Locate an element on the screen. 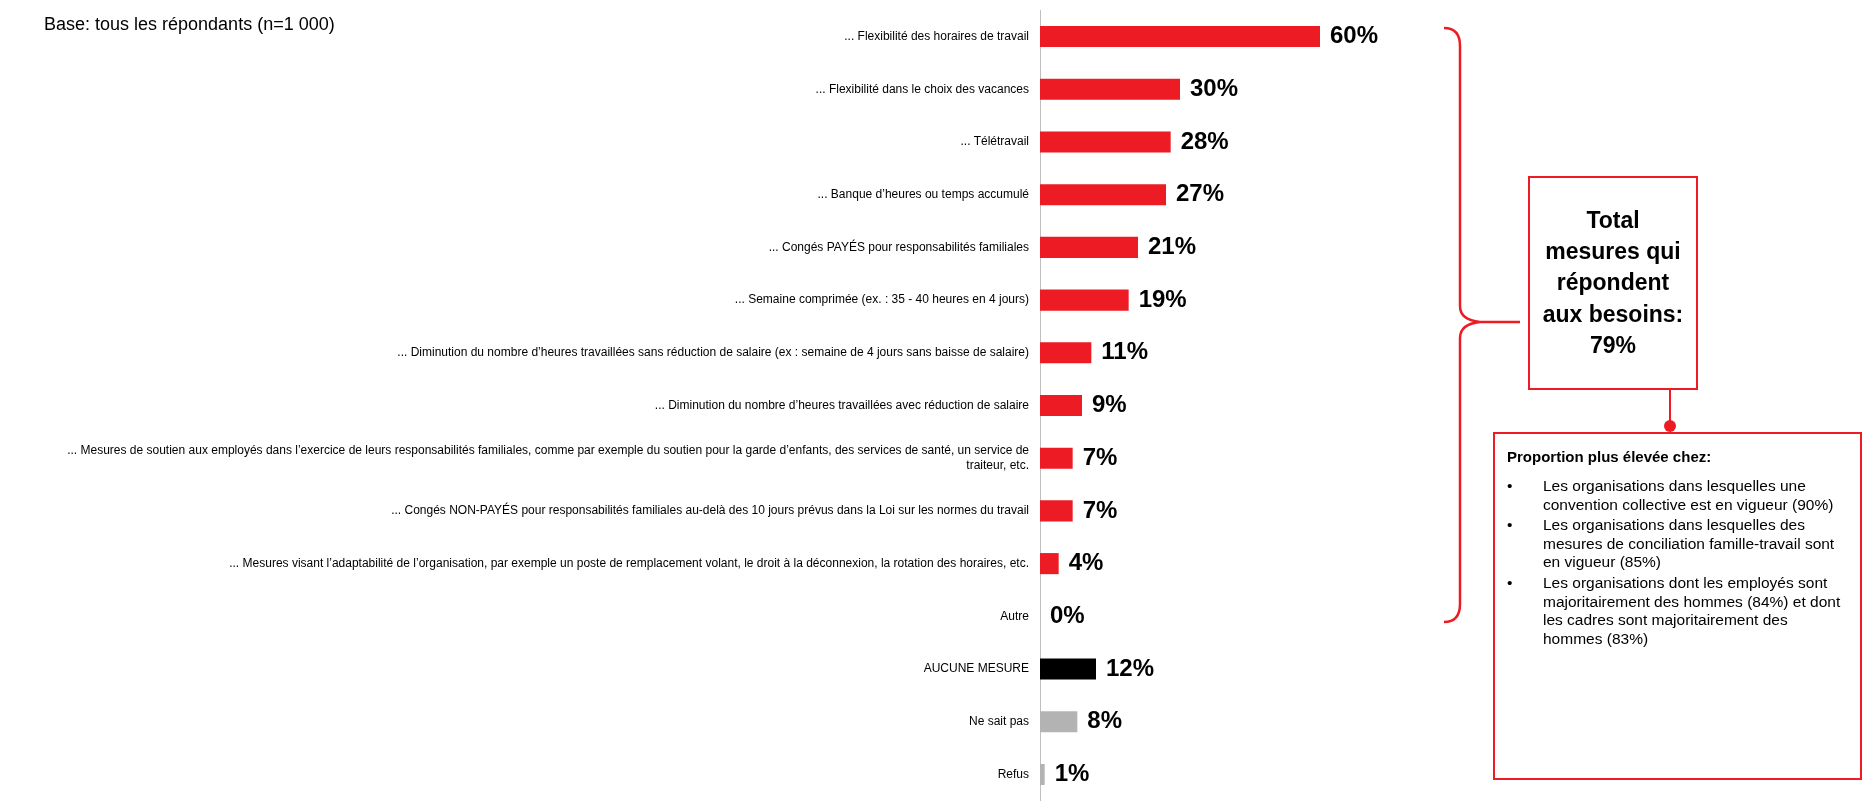  data-label: 19% is located at coordinates (1162, 298).